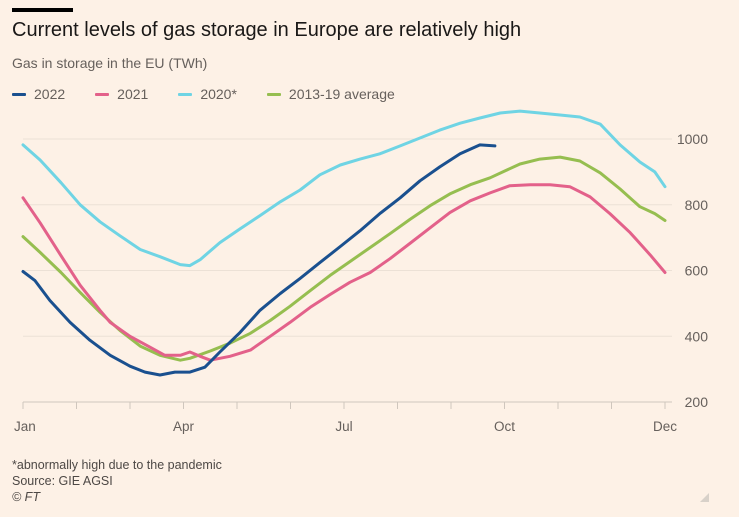  Describe the element at coordinates (102, 94) in the screenshot. I see `legend-swatch-2021` at that location.